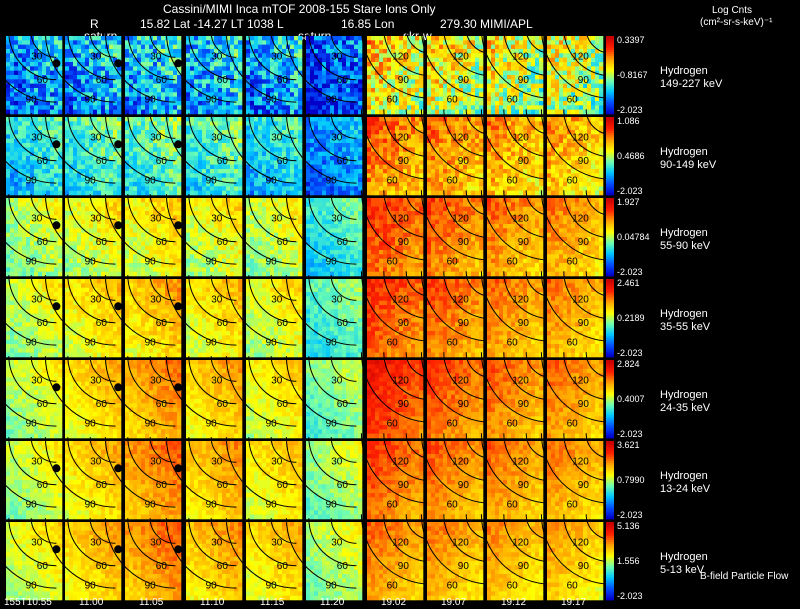 This screenshot has width=800, height=609. What do you see at coordinates (631, 318) in the screenshot?
I see `colorbar-mid-label: 0.2189` at bounding box center [631, 318].